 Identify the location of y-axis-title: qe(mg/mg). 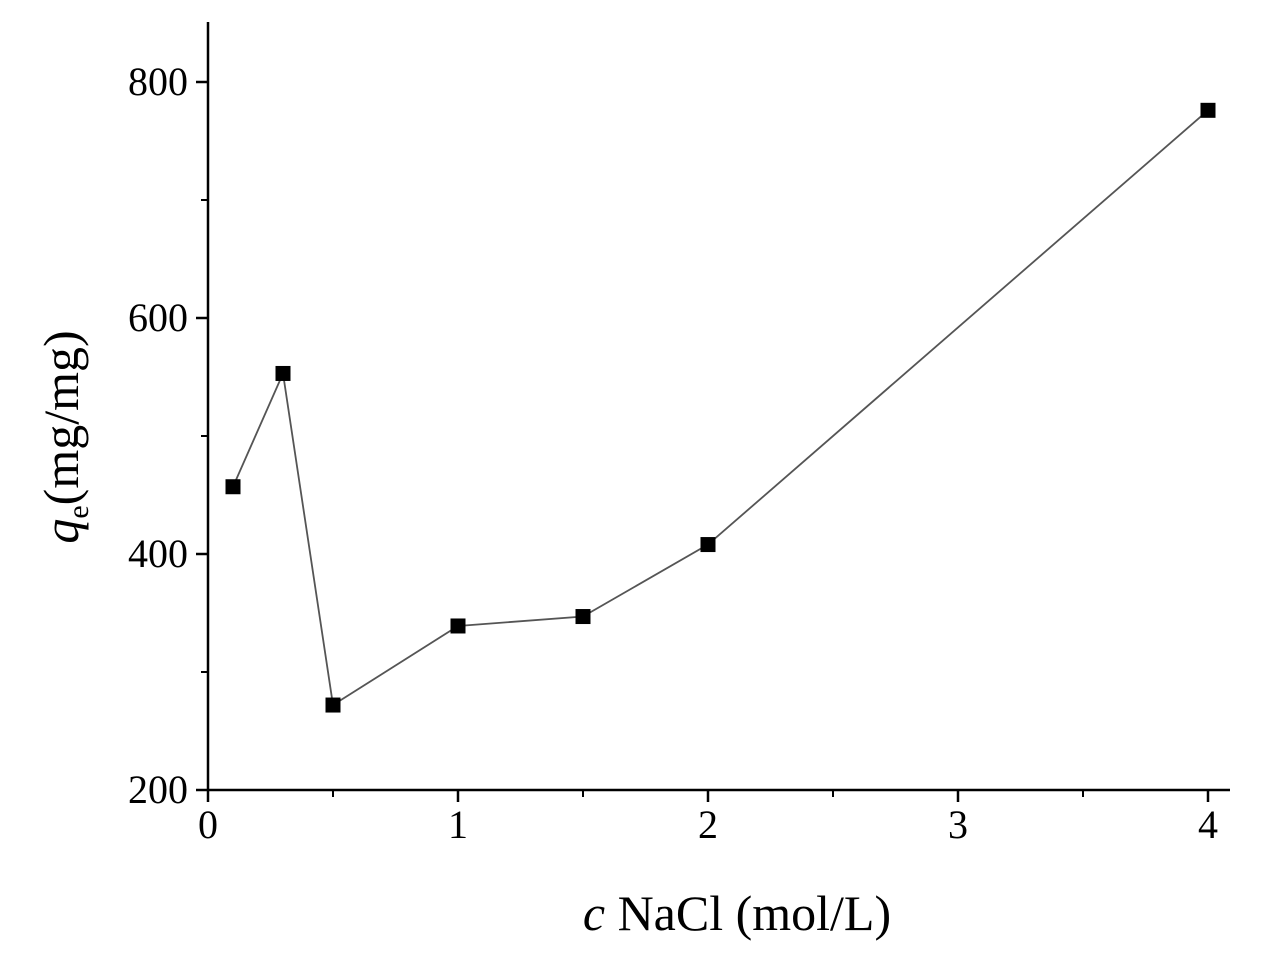
(64, 436).